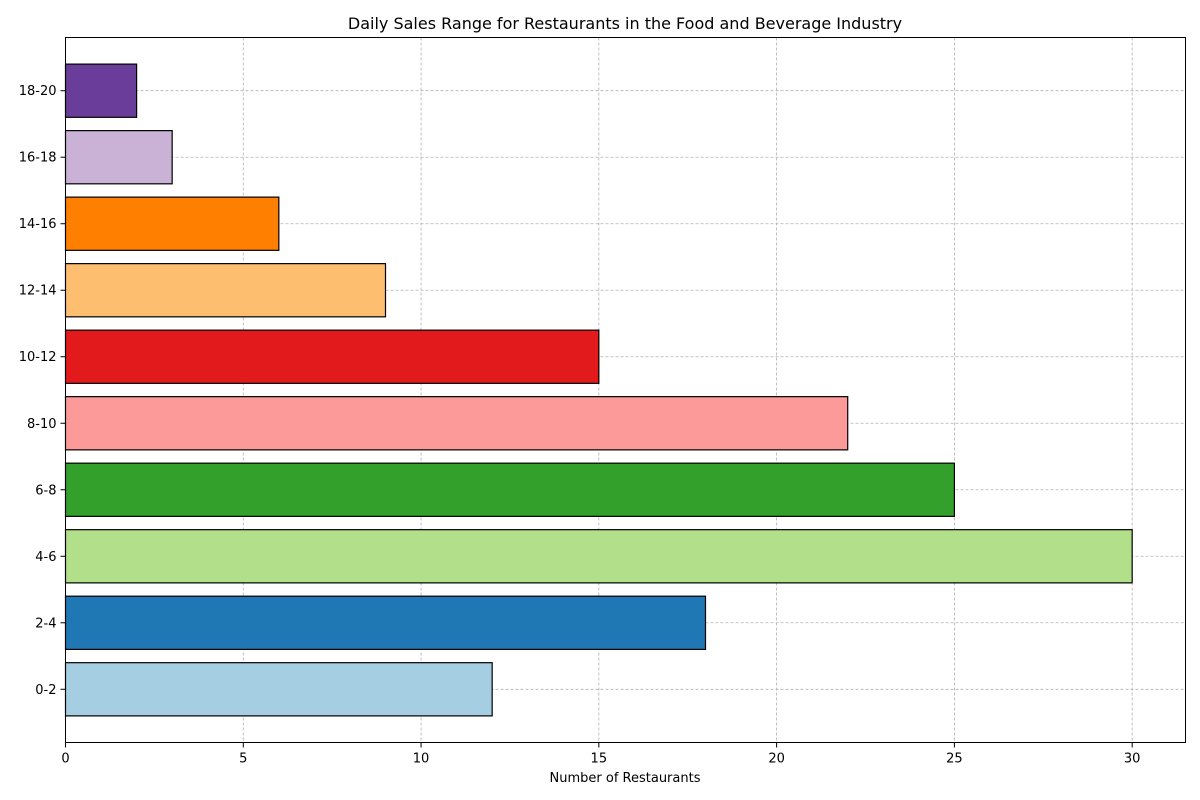  I want to click on y-tick-label: 12-14, so click(38, 291).